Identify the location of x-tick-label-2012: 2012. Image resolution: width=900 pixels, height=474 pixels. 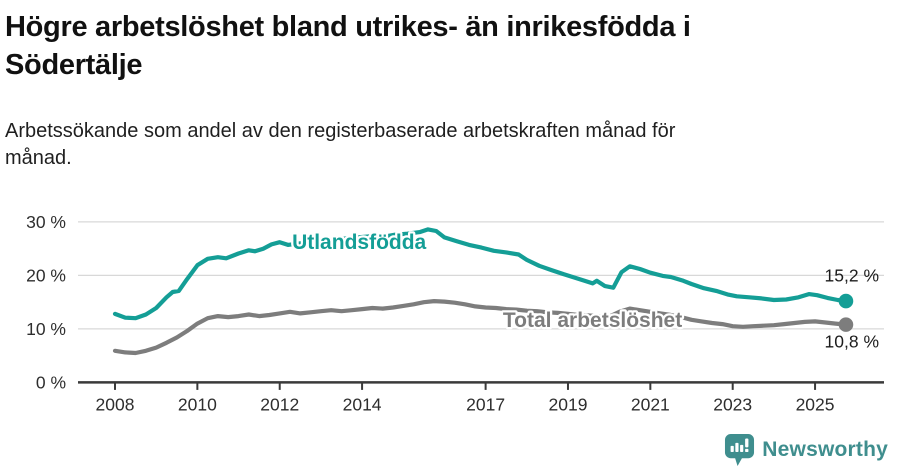
(279, 404).